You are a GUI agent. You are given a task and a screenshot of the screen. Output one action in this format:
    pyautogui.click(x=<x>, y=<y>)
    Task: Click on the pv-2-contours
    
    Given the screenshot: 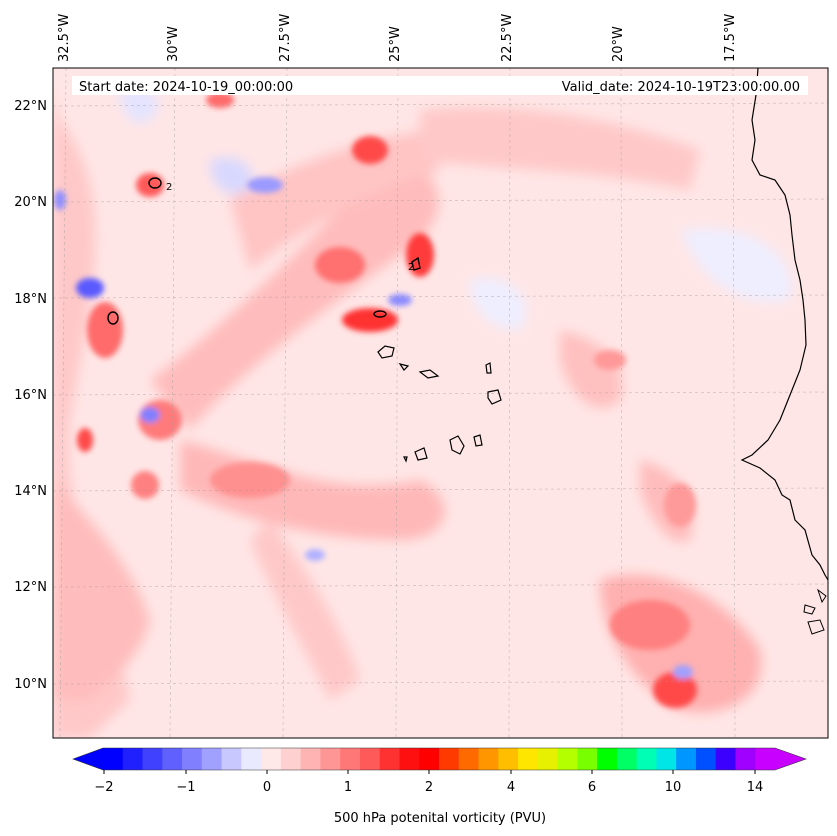 What is the action you would take?
    pyautogui.click(x=264, y=251)
    